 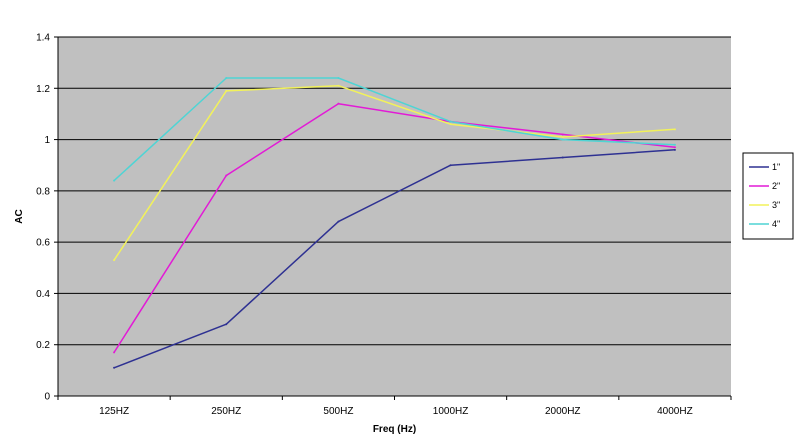 I want to click on legend-label: 2", so click(x=776, y=186).